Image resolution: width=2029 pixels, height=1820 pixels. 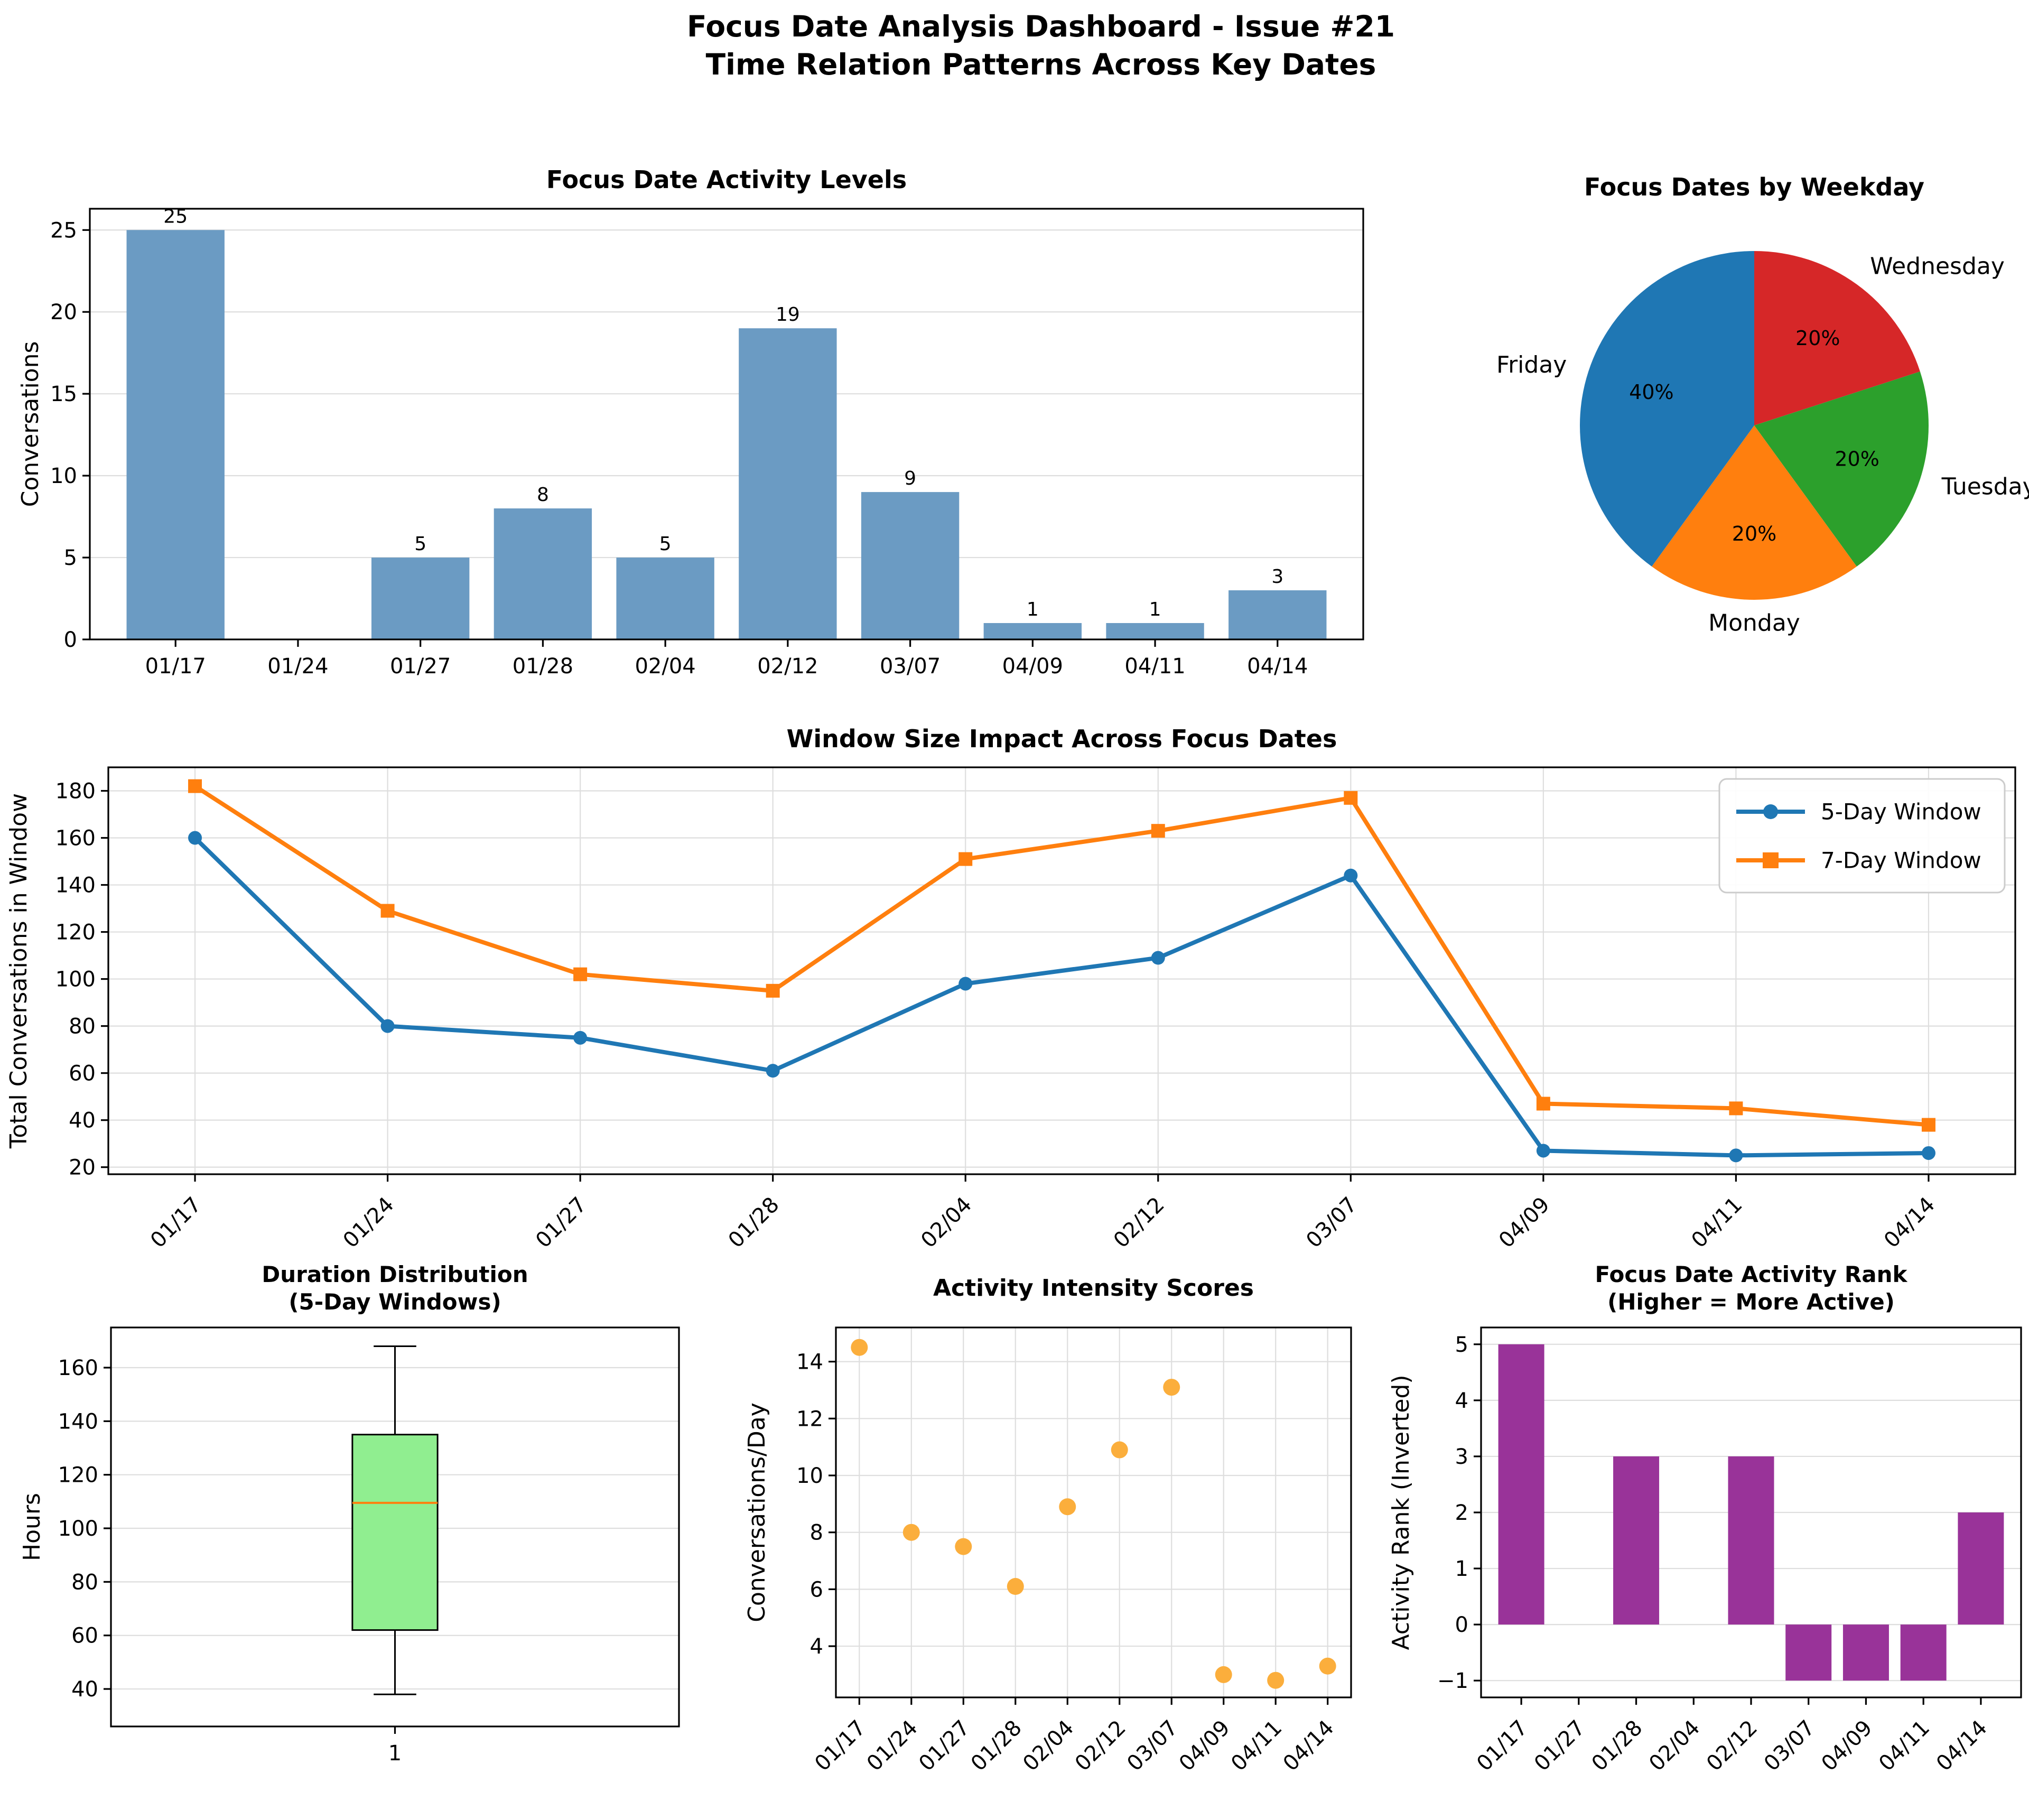 What do you see at coordinates (395, 1302) in the screenshot?
I see `svg-text: (5-Day Windows)` at bounding box center [395, 1302].